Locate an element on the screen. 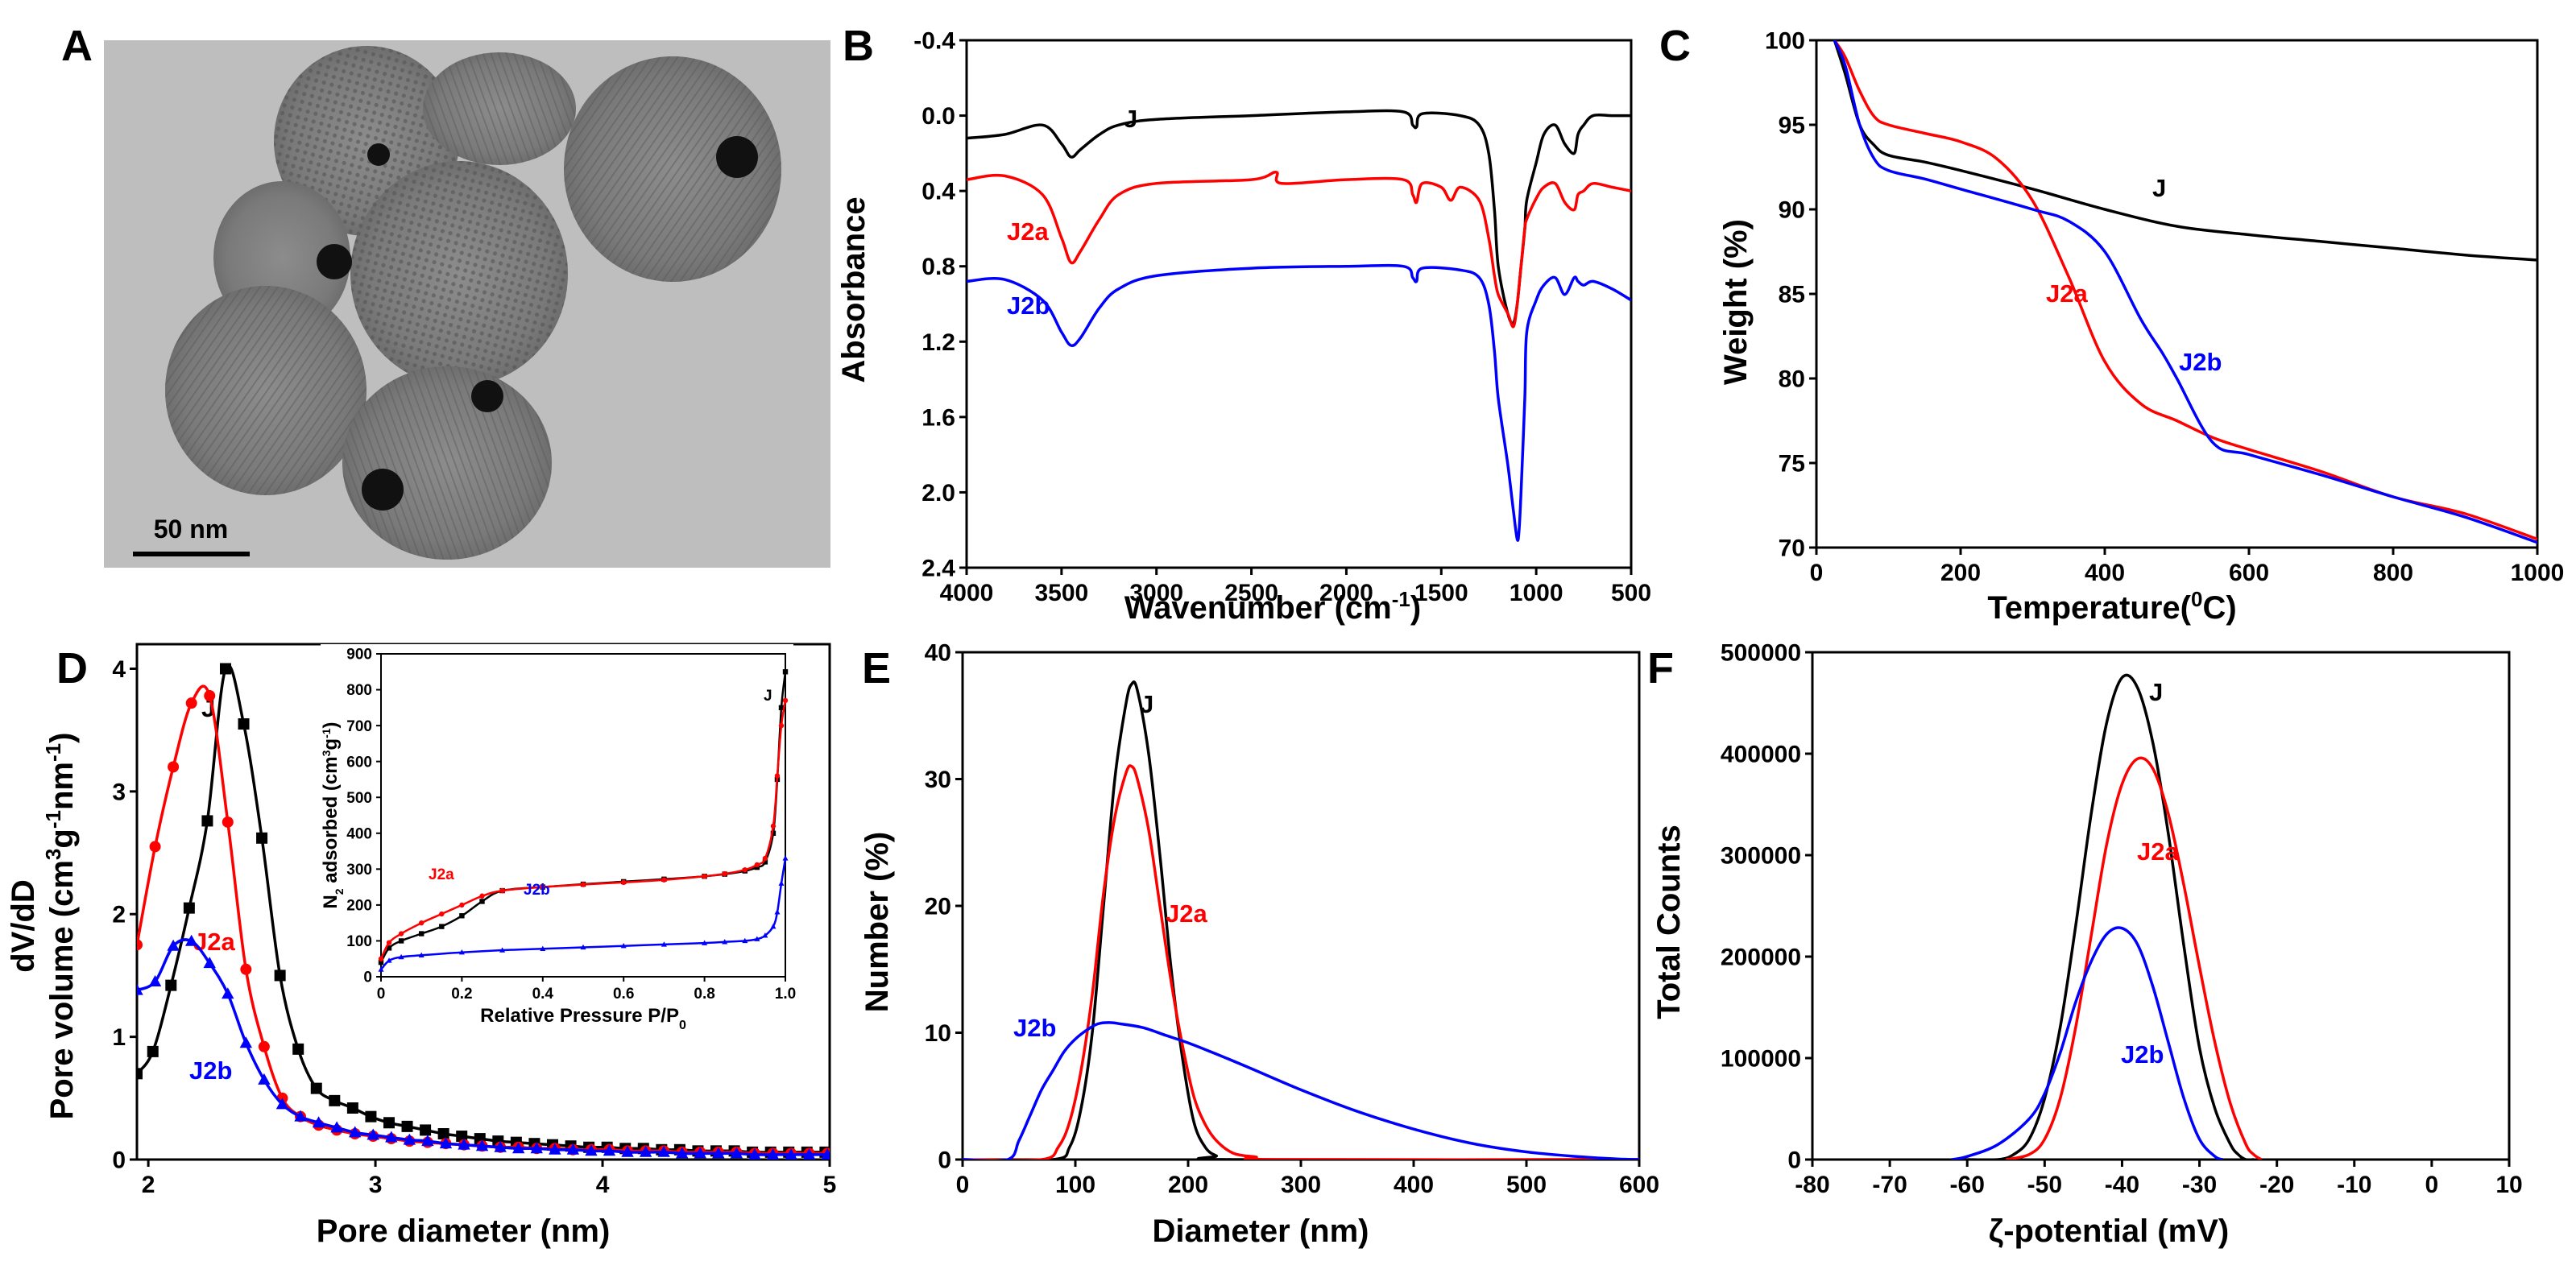 Image resolution: width=2576 pixels, height=1261 pixels. plot-d: 2 3 4 5 0 1 2 3 4 J J2a J2b is located at coordinates (474, 920).